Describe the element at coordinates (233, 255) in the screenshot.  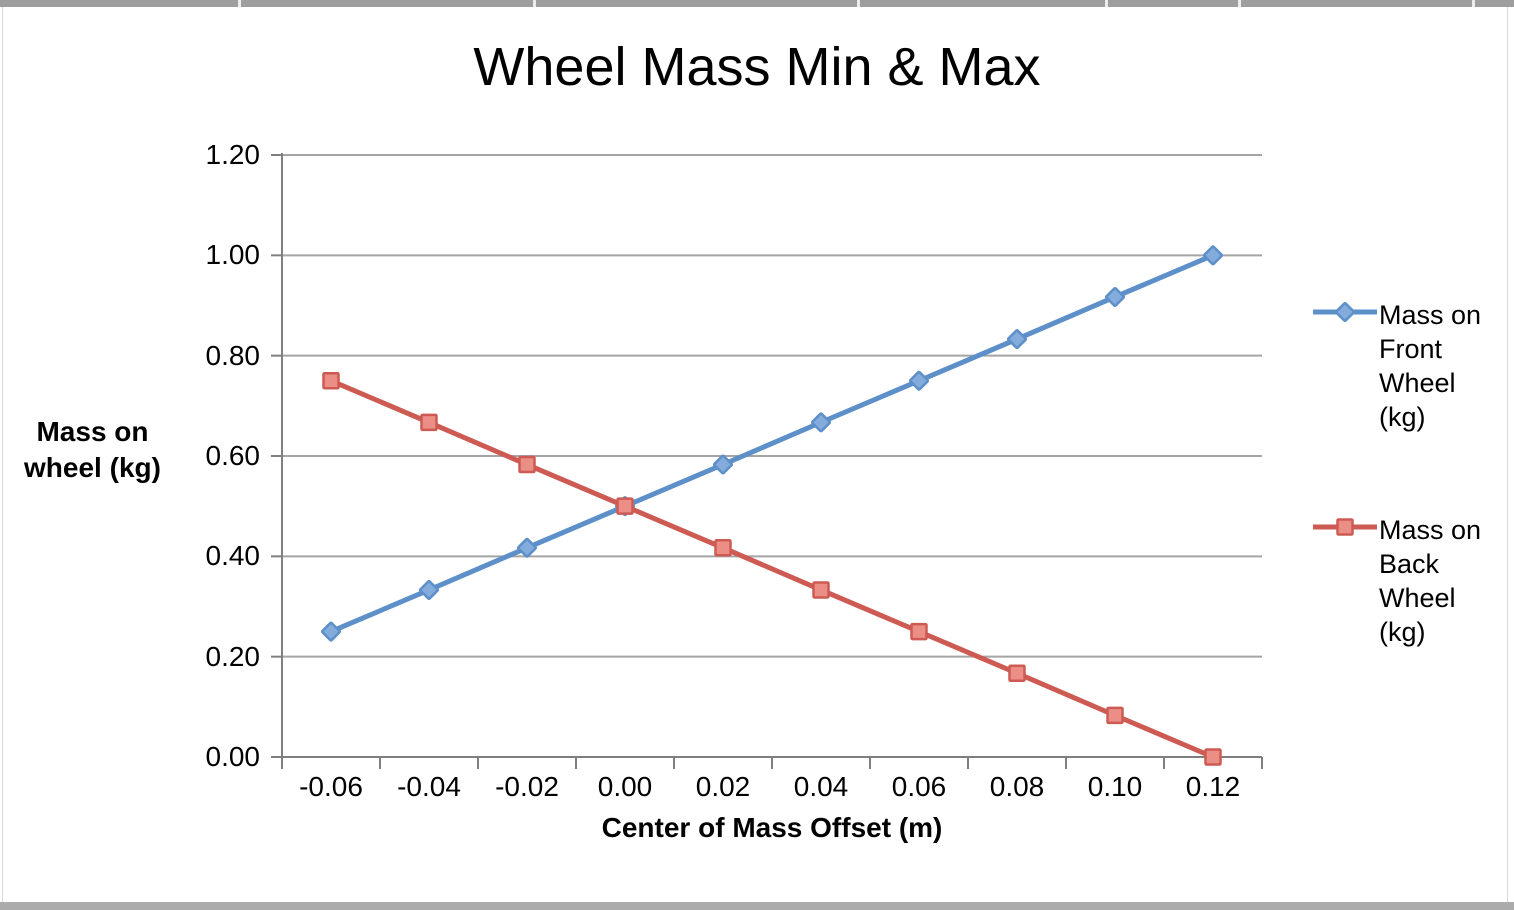
I see `y-axis-tick-label: 1.00` at that location.